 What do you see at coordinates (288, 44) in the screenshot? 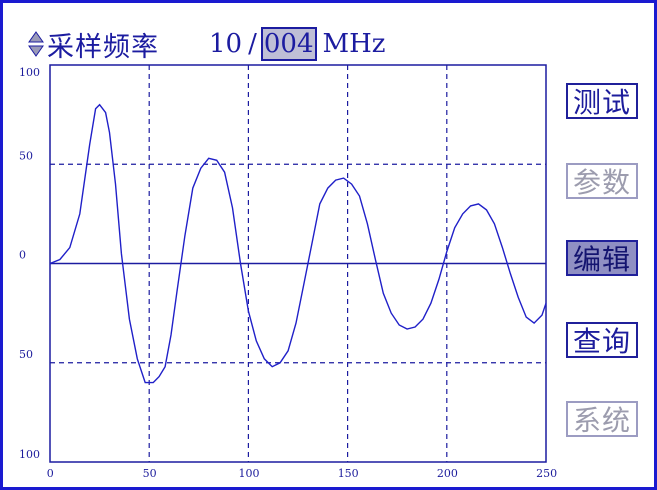
I see `sampling-rate-divisor-field: 004` at bounding box center [288, 44].